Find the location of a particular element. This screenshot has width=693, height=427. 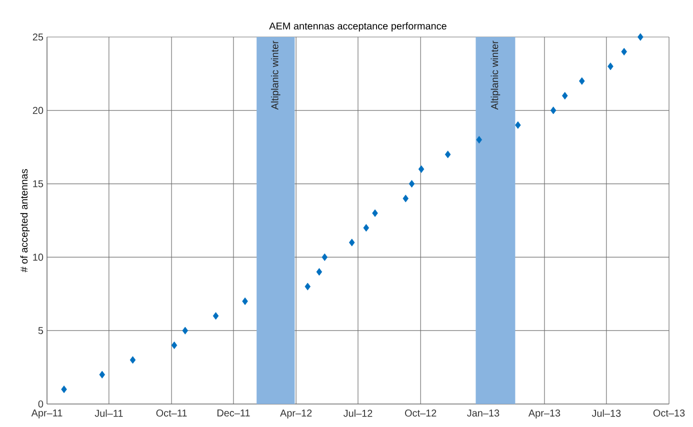

x-tick-label: Oct–12 is located at coordinates (420, 413).